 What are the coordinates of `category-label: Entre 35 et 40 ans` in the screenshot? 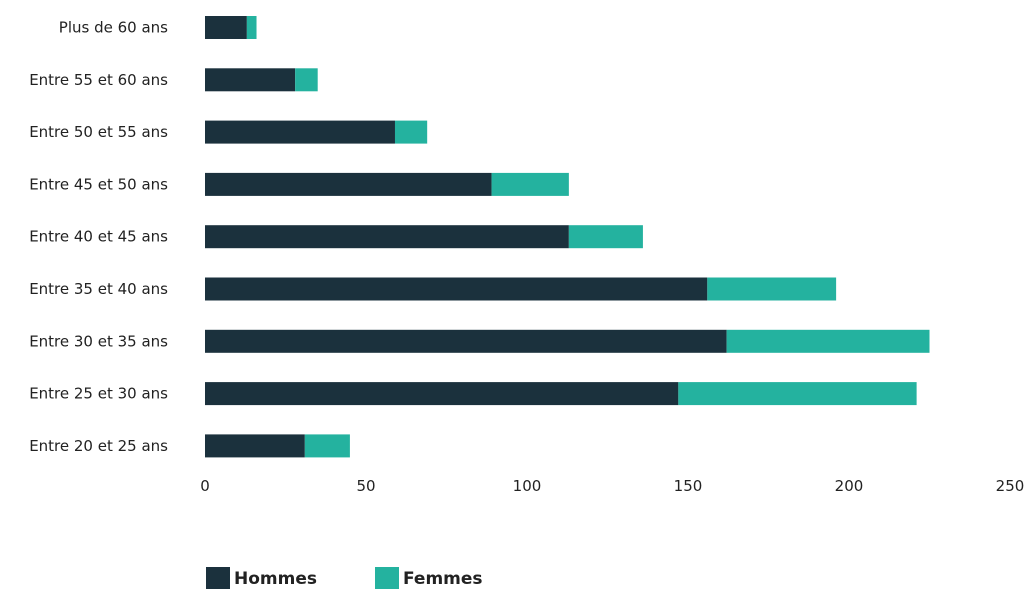 It's located at (98, 289).